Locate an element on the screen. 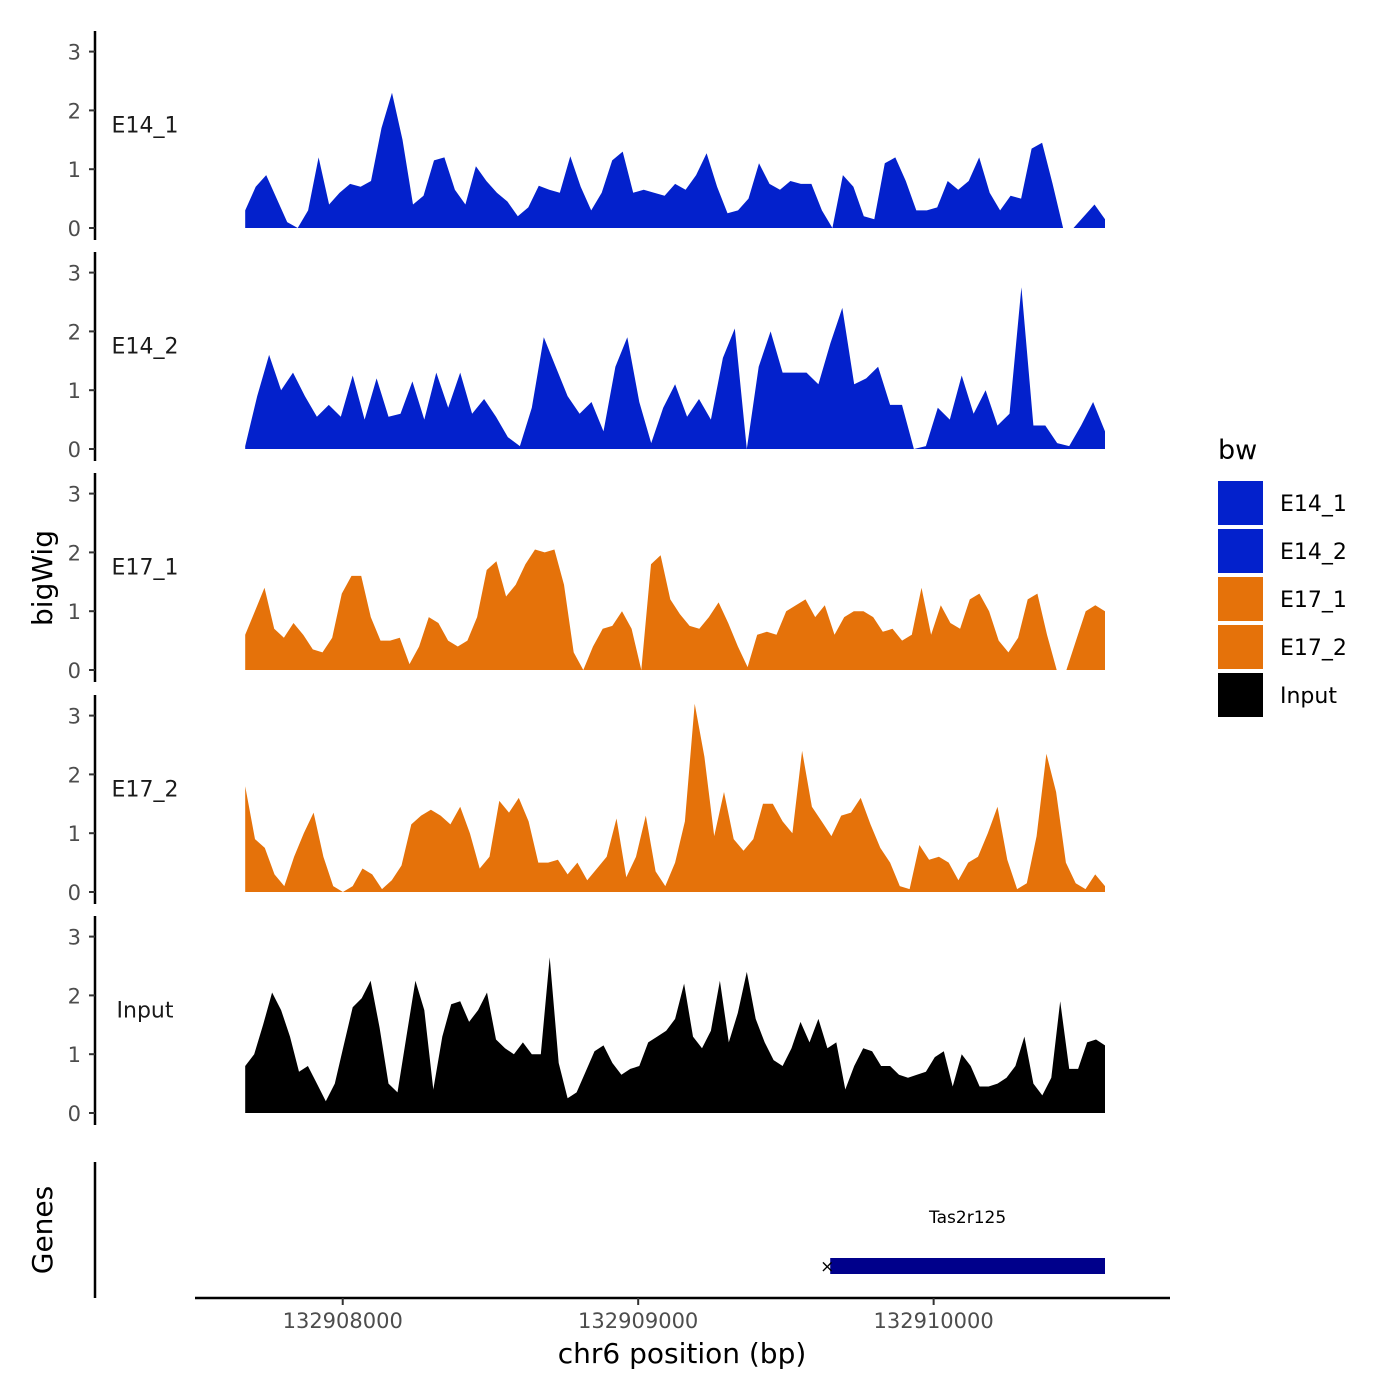  y-axis-title: bigWig is located at coordinates (42, 578).